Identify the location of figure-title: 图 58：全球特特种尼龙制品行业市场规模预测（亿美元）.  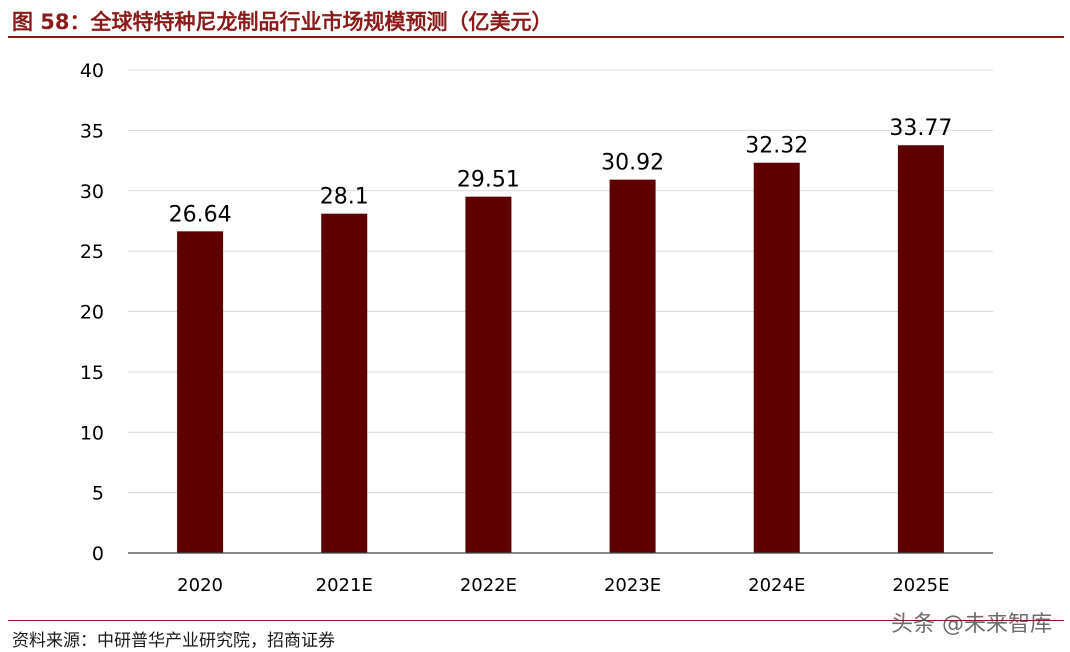
(282, 22).